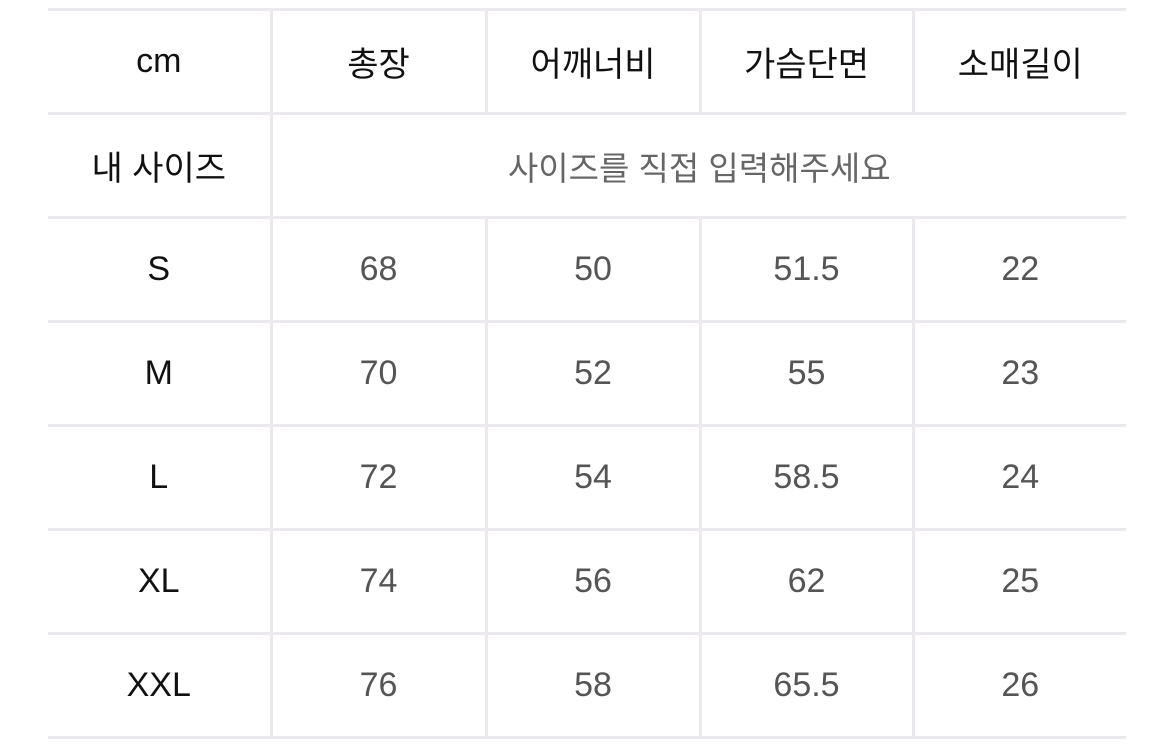 The height and width of the screenshot is (750, 1175). I want to click on measurement-cell: 52, so click(592, 373).